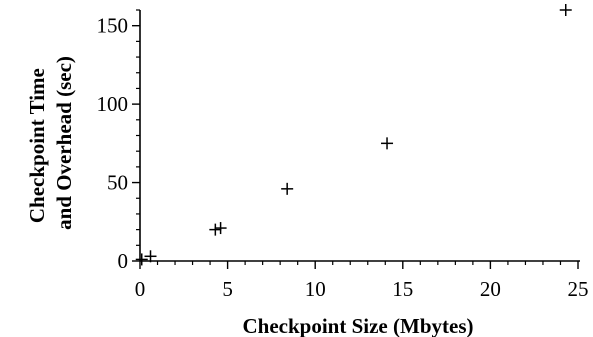  What do you see at coordinates (140, 289) in the screenshot?
I see `x-tick-label: 0` at bounding box center [140, 289].